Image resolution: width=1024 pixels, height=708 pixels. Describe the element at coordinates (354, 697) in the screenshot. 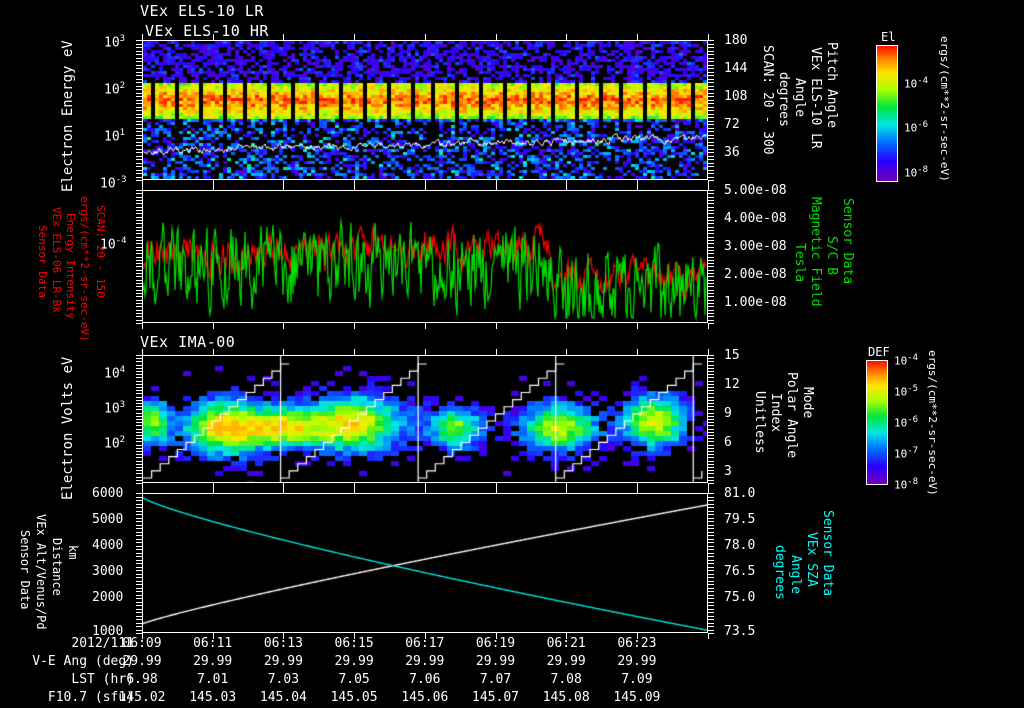

I see `axis-table-cell-f107-3: 145.05` at that location.